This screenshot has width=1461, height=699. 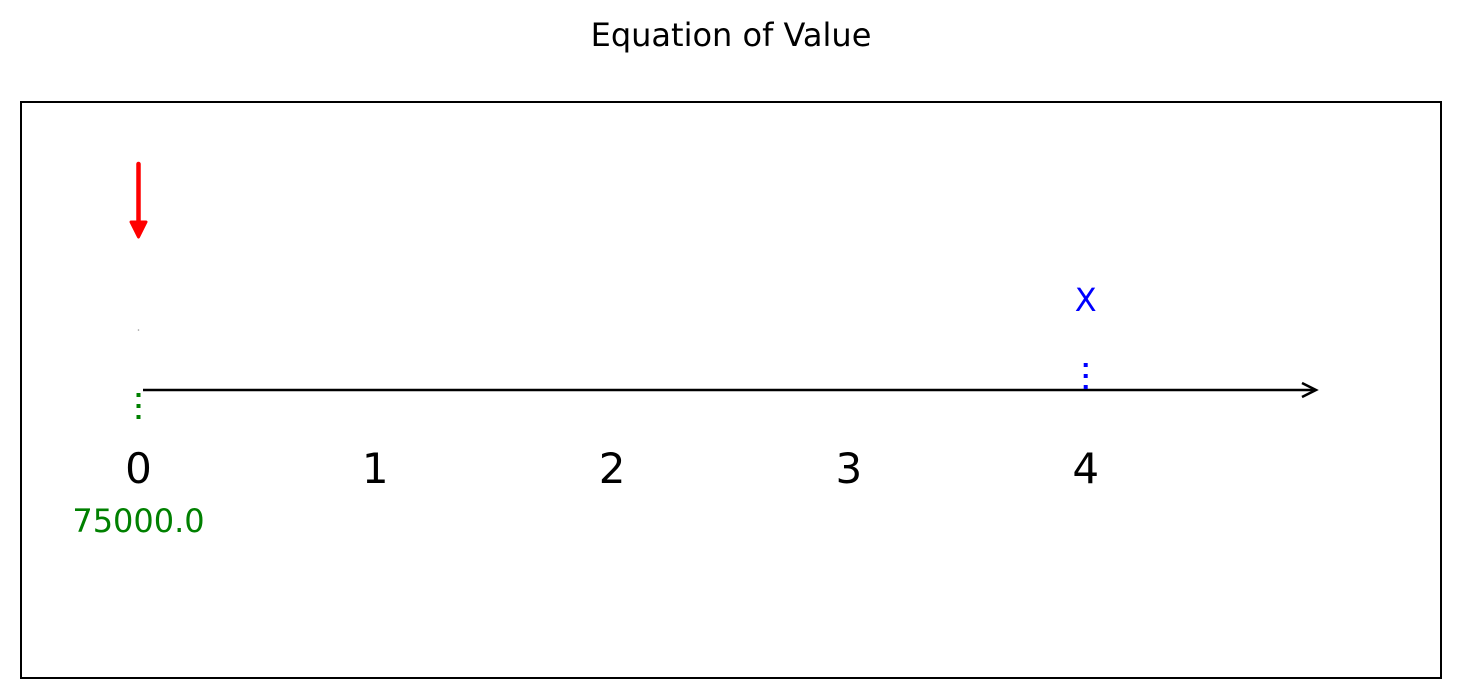 What do you see at coordinates (1085, 468) in the screenshot?
I see `period-label: 4` at bounding box center [1085, 468].